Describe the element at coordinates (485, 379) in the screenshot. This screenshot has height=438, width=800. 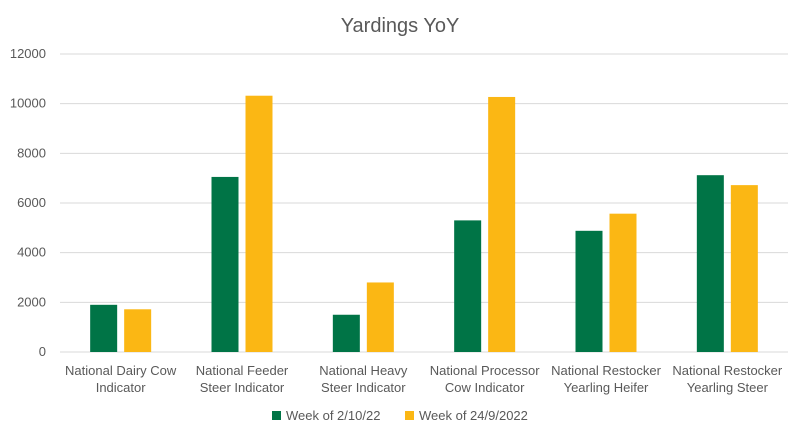
I see `category-label: National Processor Cow Indicator` at that location.